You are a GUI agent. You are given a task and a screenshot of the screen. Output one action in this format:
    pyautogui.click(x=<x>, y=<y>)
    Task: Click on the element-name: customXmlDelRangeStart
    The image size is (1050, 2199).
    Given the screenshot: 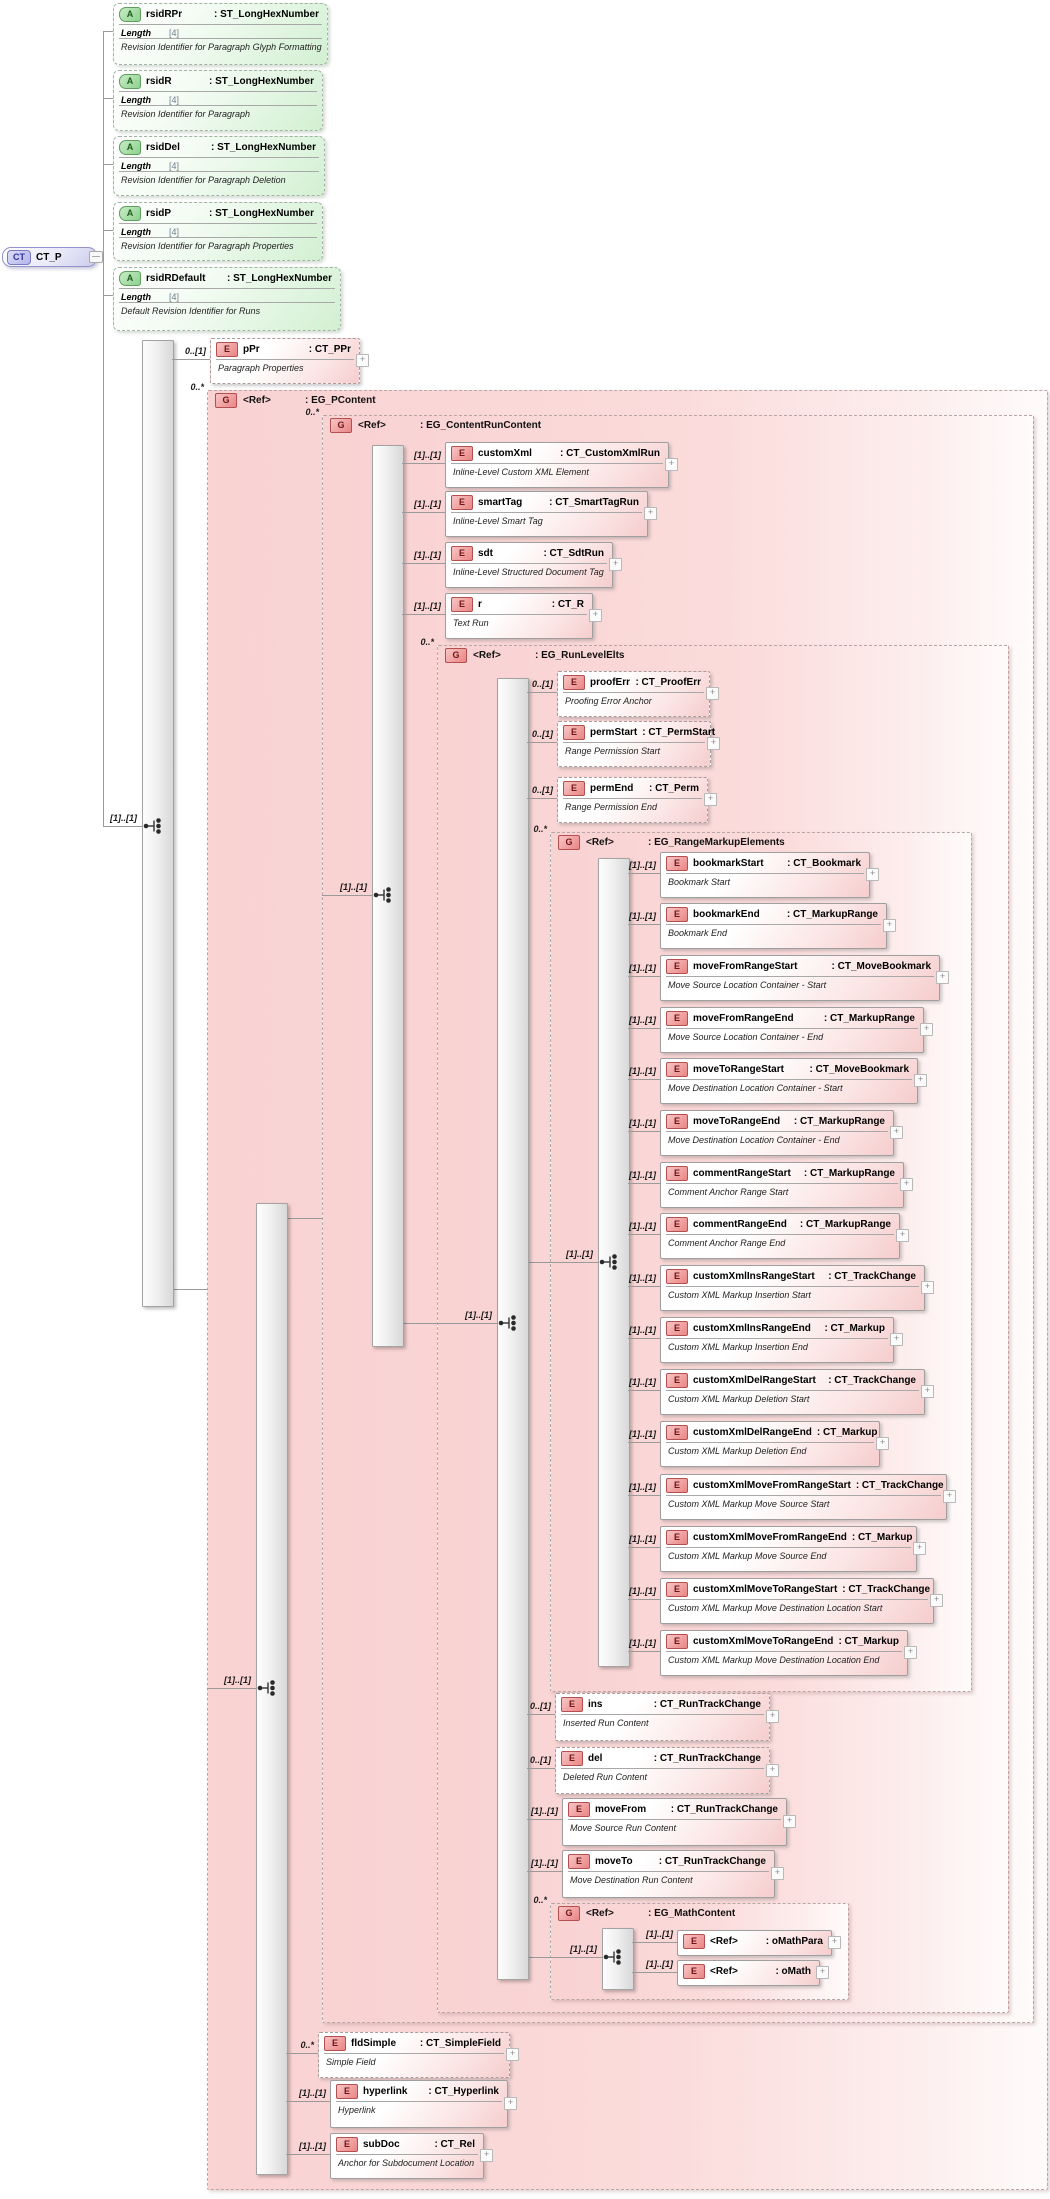 What is the action you would take?
    pyautogui.click(x=754, y=1380)
    